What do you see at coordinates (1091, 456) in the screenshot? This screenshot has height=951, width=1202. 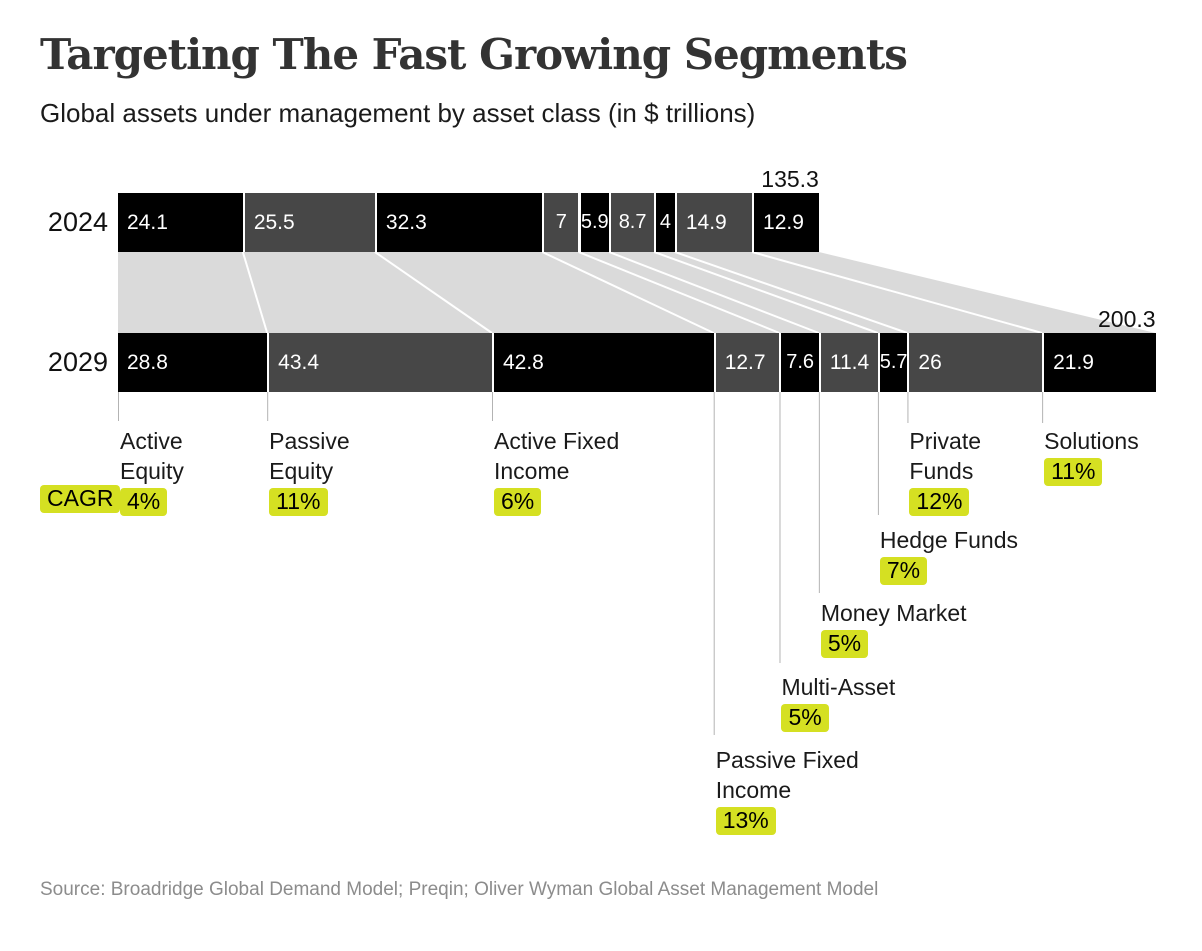 I see `asset-label-solutions: Solutions 11%` at bounding box center [1091, 456].